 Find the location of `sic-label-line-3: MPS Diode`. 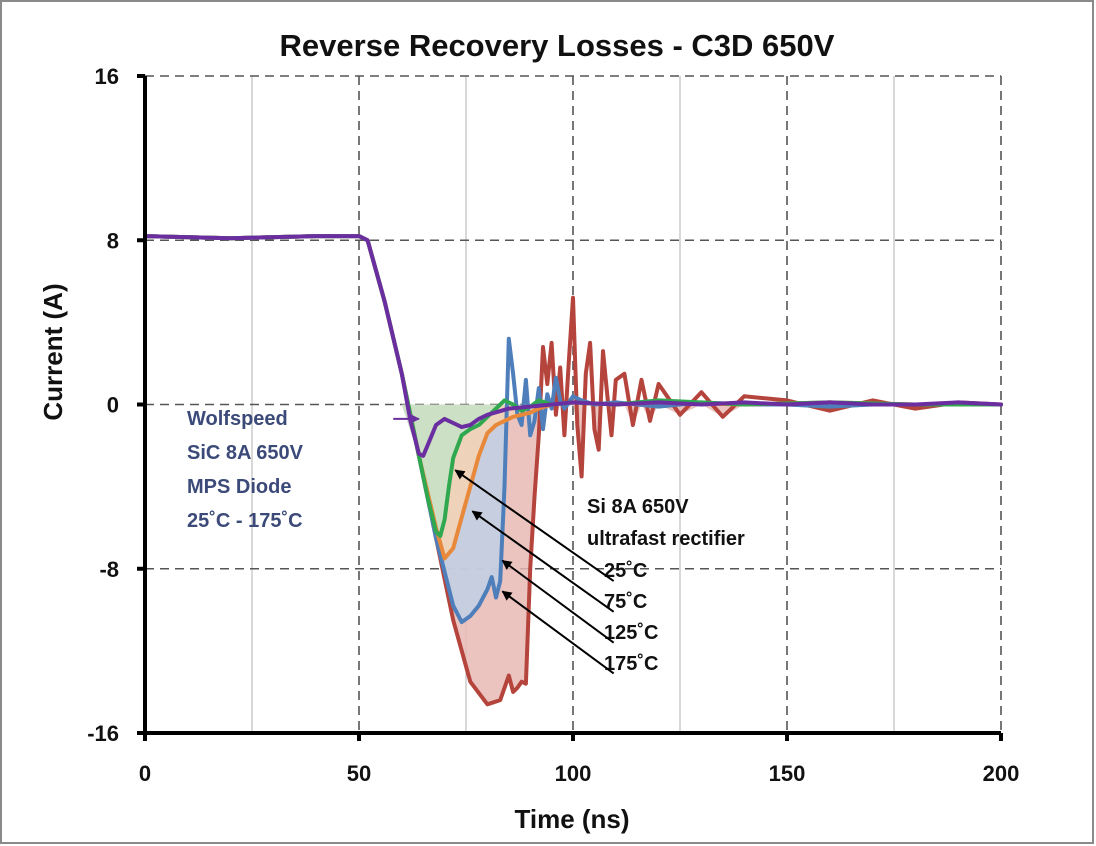

sic-label-line-3: MPS Diode is located at coordinates (239, 487).